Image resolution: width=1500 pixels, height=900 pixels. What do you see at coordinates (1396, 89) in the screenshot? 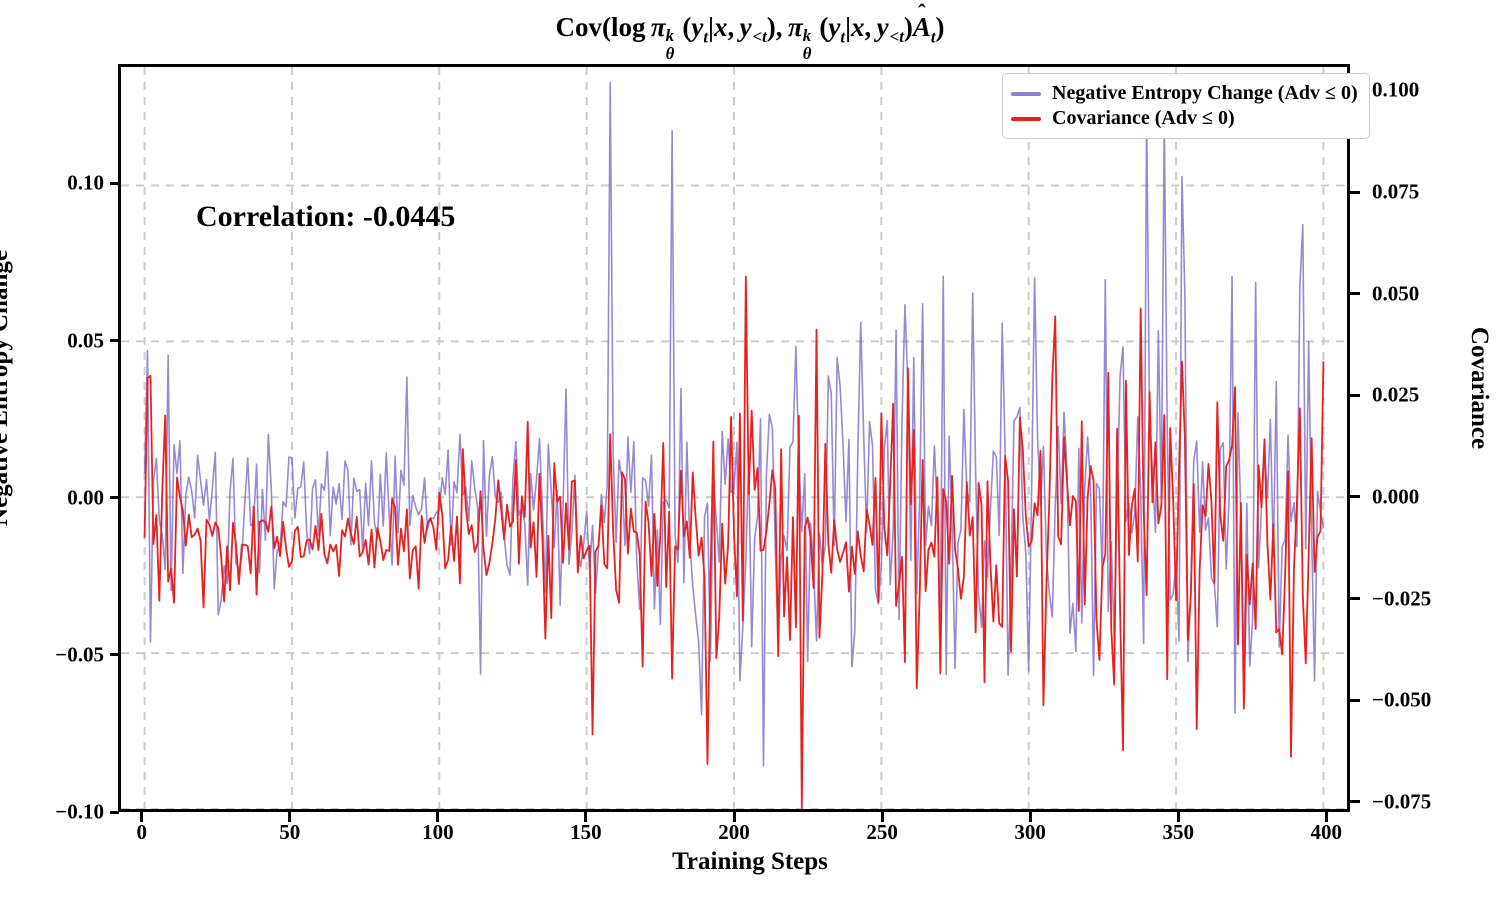
I see `y-axis-right-tick-label: 0.100` at bounding box center [1396, 89].